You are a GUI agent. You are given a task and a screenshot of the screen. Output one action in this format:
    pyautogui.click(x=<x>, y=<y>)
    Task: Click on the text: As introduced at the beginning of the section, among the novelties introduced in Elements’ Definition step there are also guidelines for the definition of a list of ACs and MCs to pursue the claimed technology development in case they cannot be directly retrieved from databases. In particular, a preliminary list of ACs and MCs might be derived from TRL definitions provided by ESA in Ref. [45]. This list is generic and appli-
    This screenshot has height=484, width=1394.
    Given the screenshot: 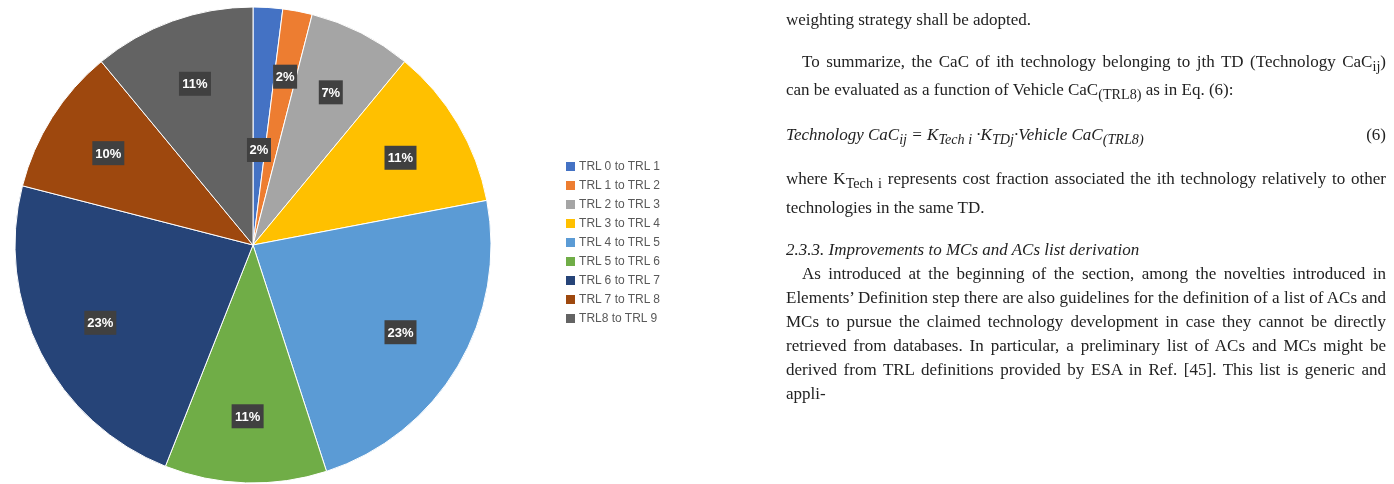 What is the action you would take?
    pyautogui.click(x=1086, y=333)
    